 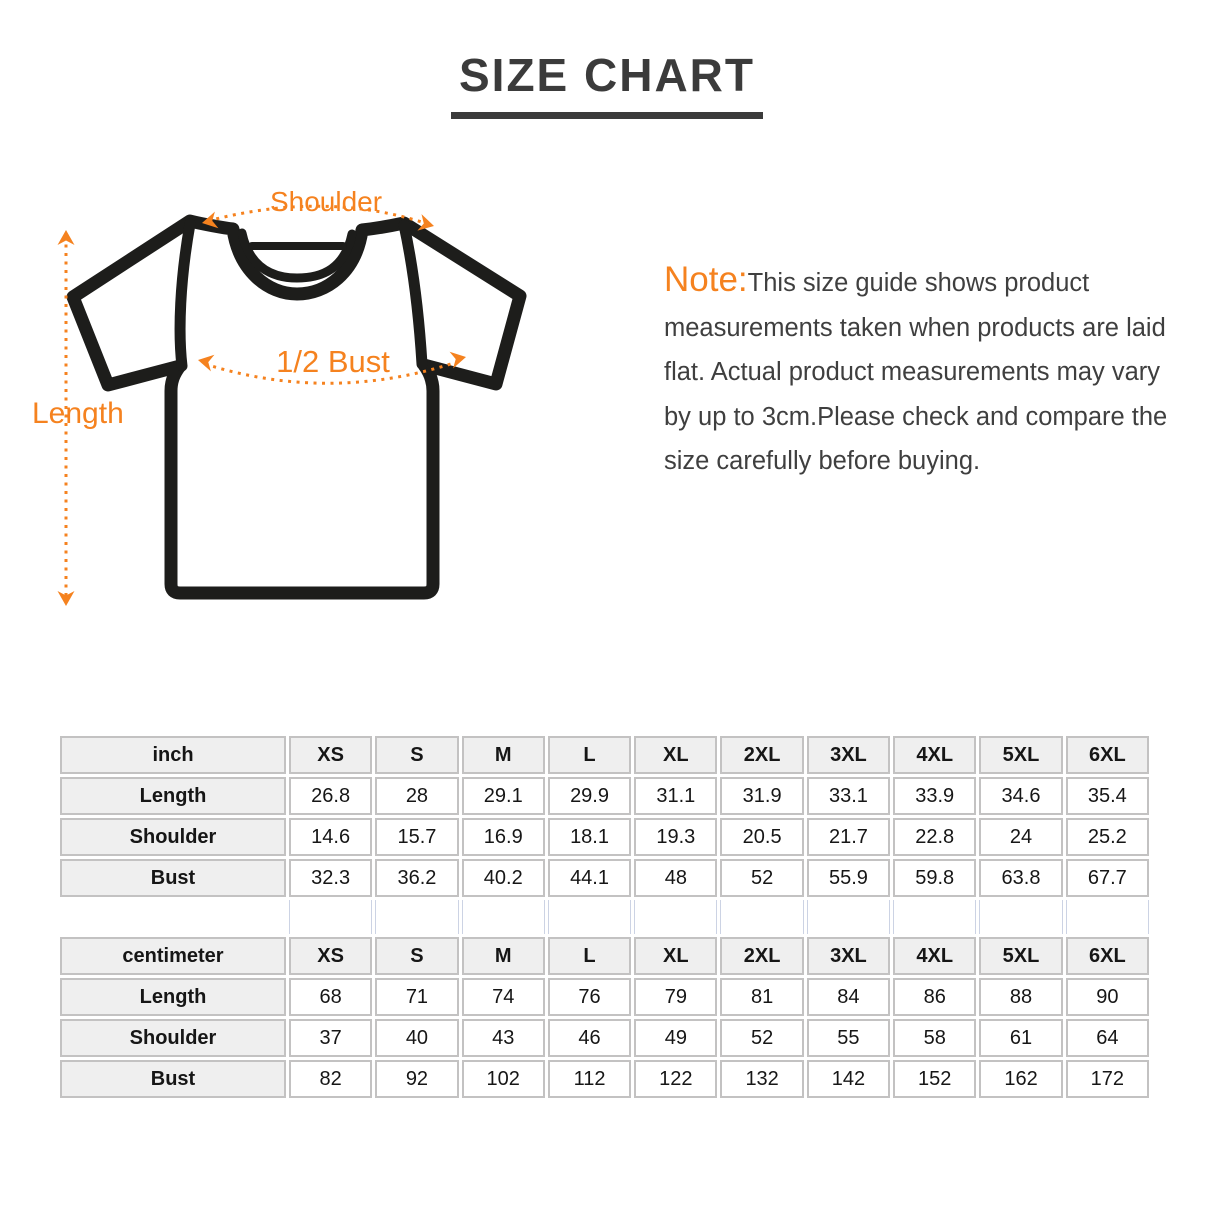 I want to click on measurement-value: 29.1, so click(x=503, y=796).